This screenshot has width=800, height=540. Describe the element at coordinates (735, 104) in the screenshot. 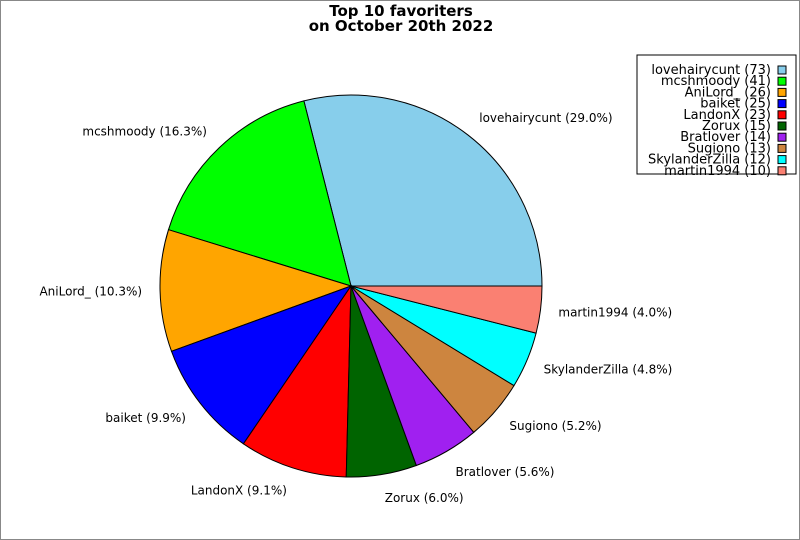

I see `legend-entry: baiket (25)` at that location.